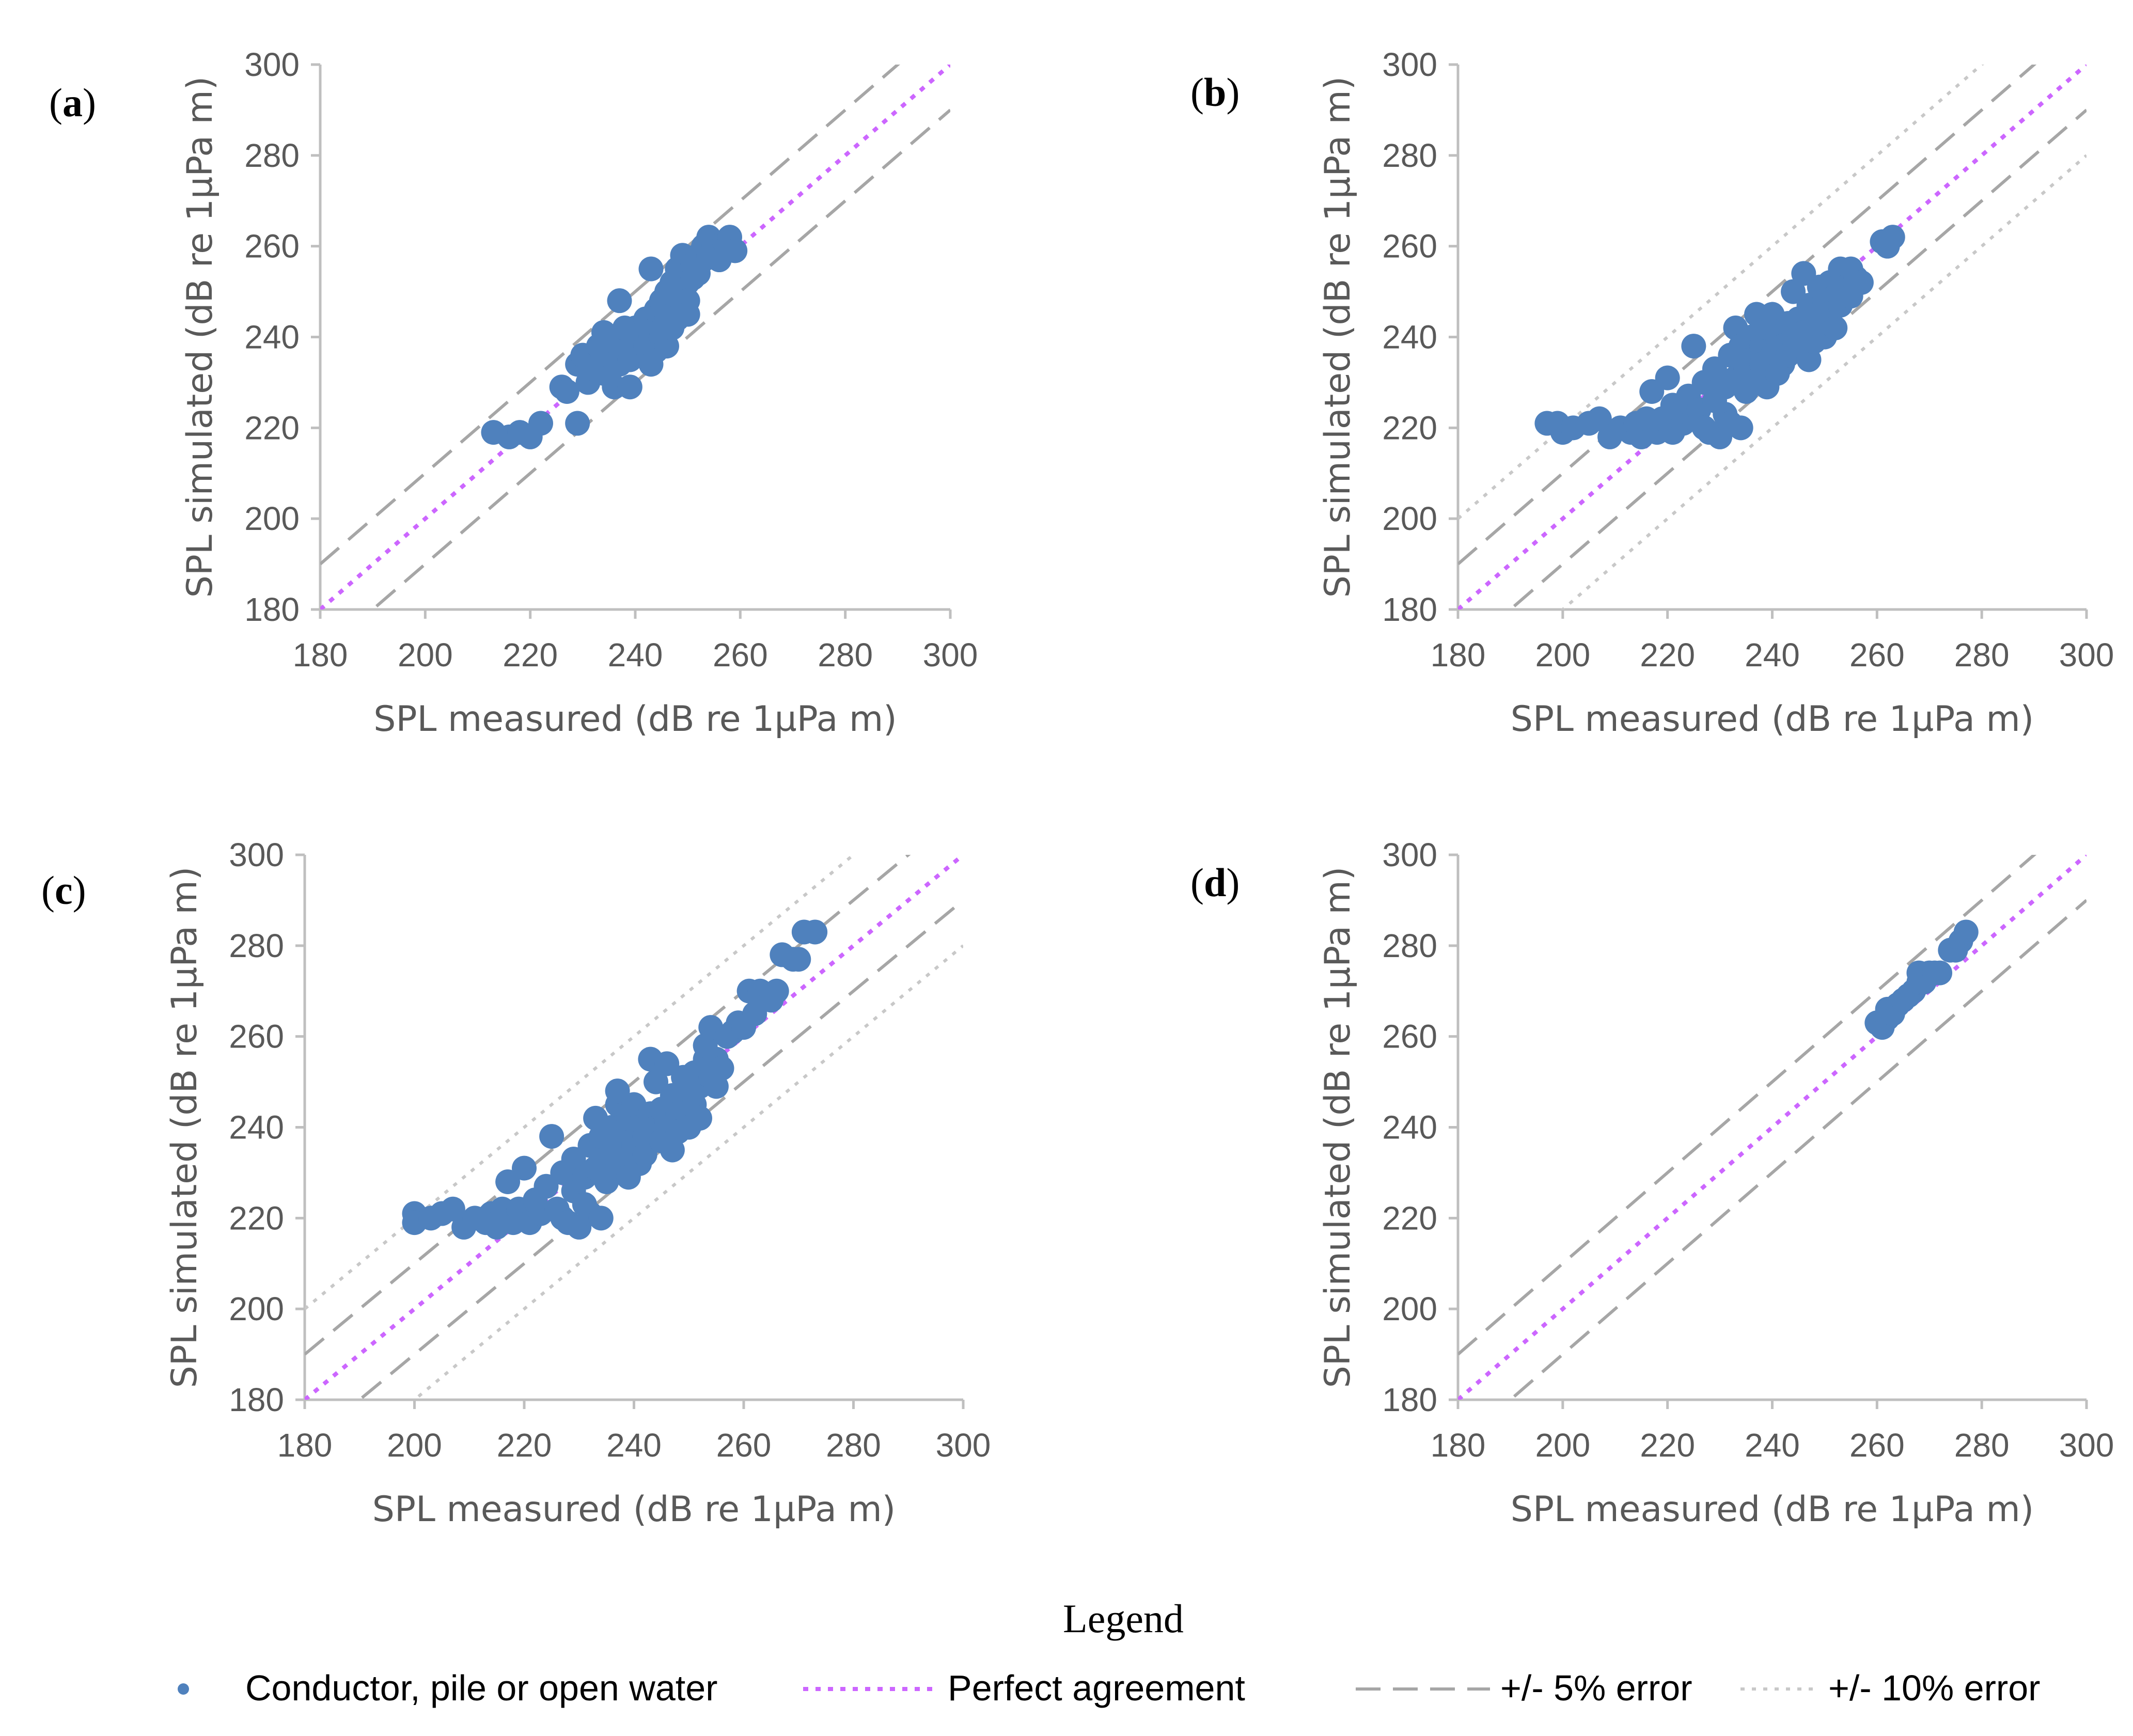  I want to click on perfect-agreement-line, so click(1772, 337).